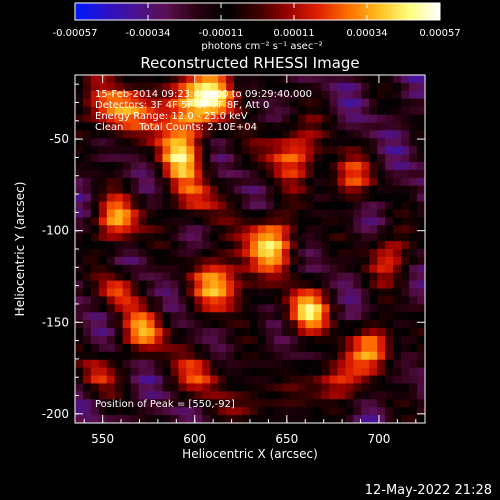  I want to click on annotation-time-range: 15-Feb-2014 09:23:40.000 to 09:29:40.000, so click(203, 94).